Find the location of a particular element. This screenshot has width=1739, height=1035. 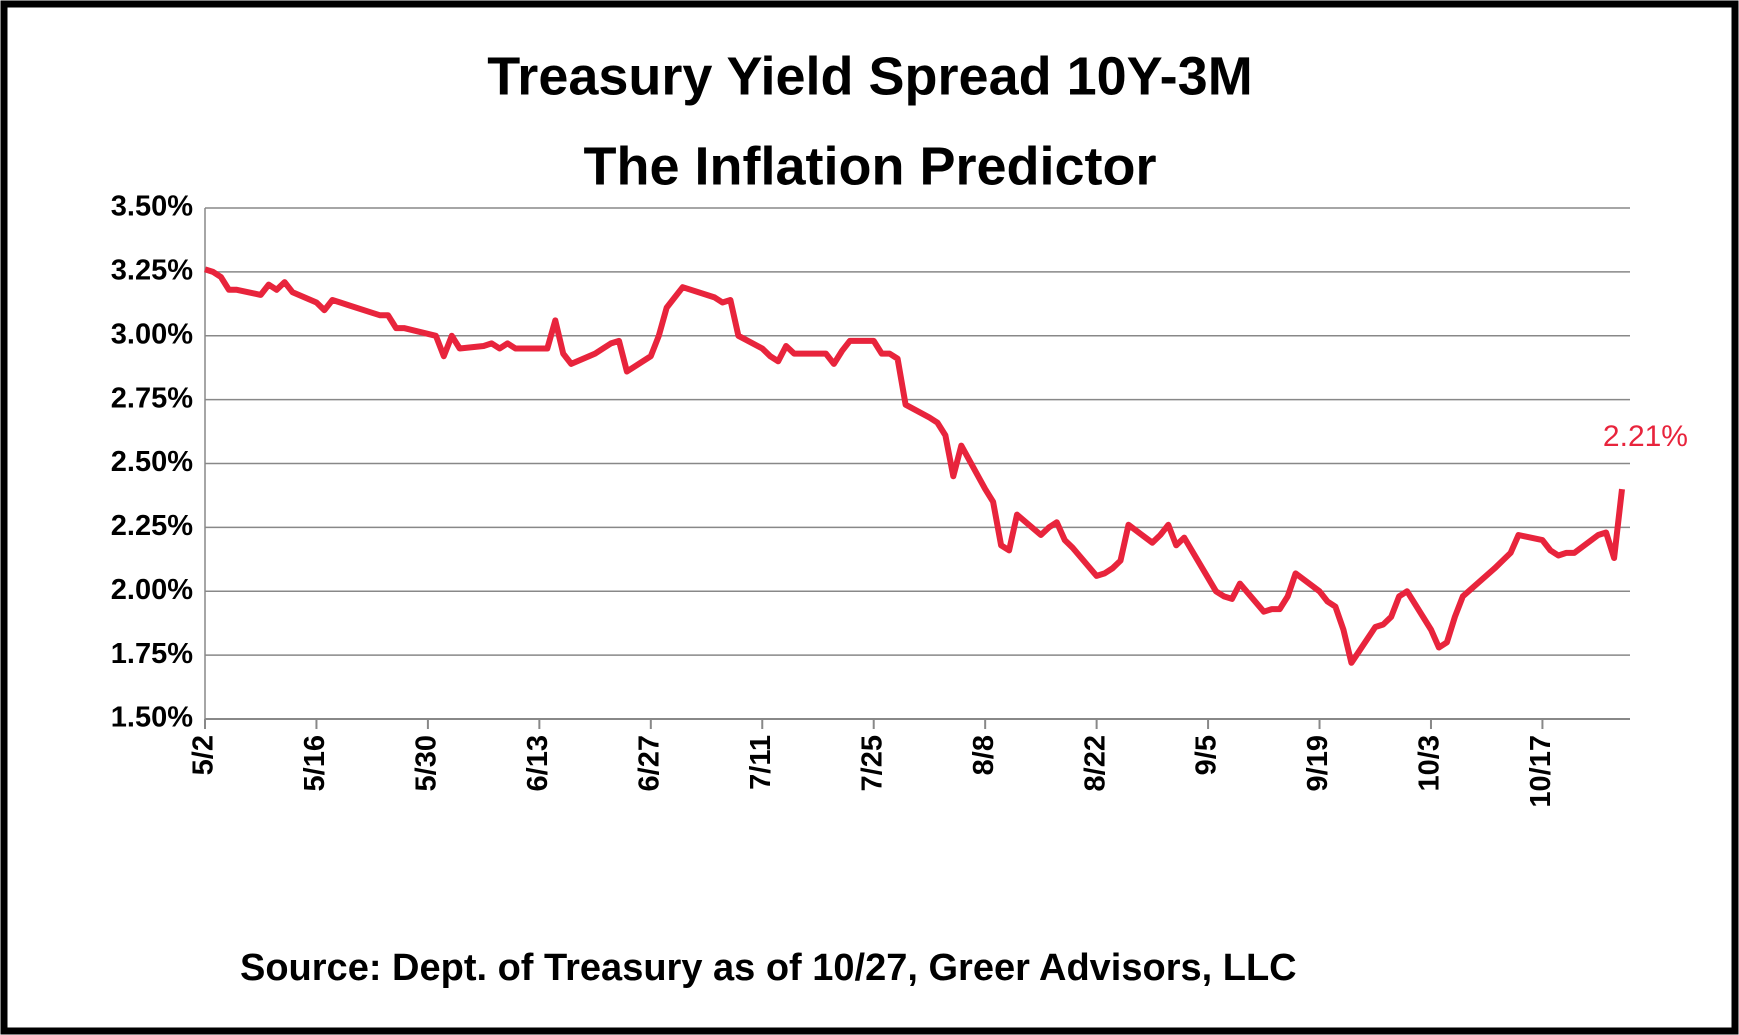

x-tick-label: 6/13 is located at coordinates (538, 763).